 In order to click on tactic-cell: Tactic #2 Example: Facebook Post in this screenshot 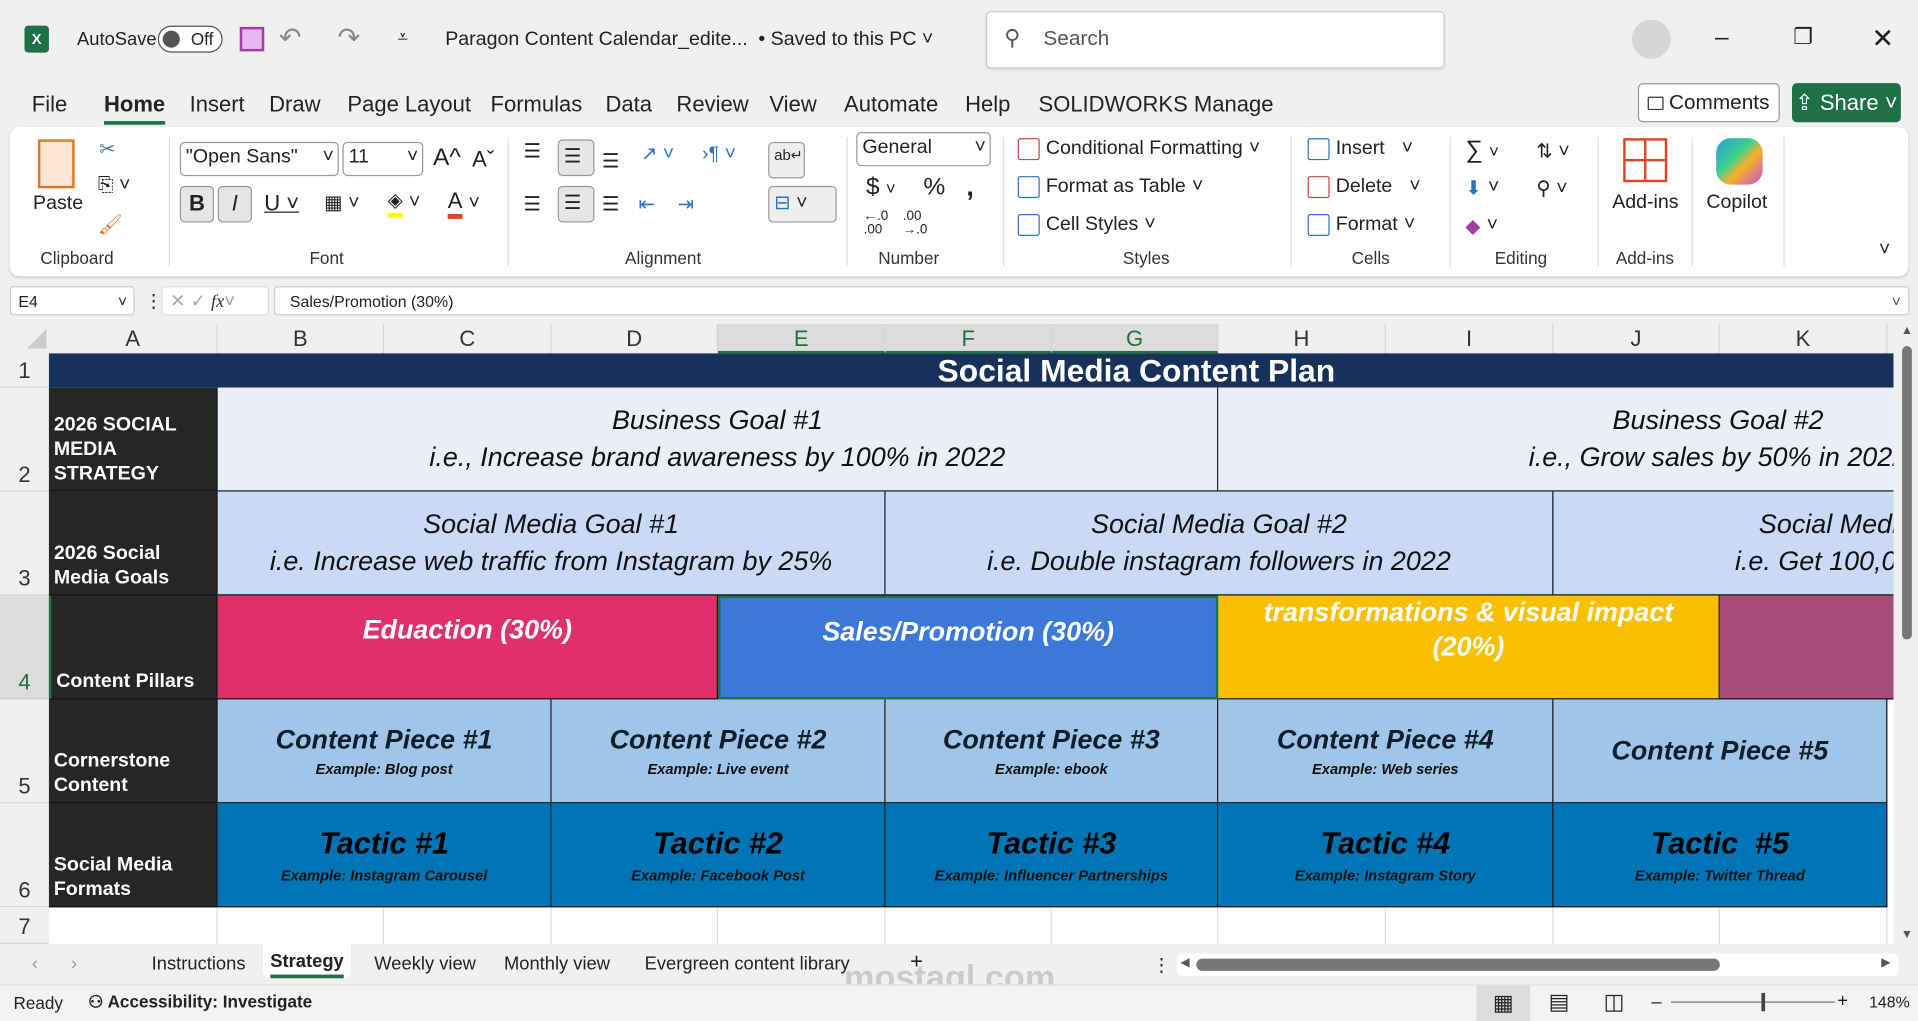, I will do `click(718, 855)`.